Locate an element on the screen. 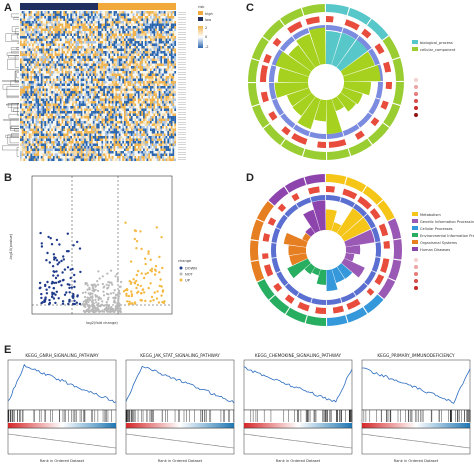  panel-label-e: E is located at coordinates (8, 350).